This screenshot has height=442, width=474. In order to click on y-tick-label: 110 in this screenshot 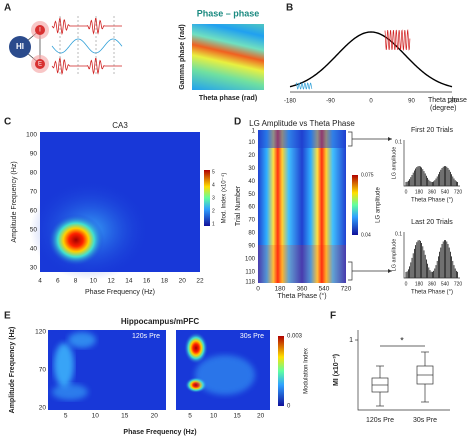, I will do `click(250, 272)`.